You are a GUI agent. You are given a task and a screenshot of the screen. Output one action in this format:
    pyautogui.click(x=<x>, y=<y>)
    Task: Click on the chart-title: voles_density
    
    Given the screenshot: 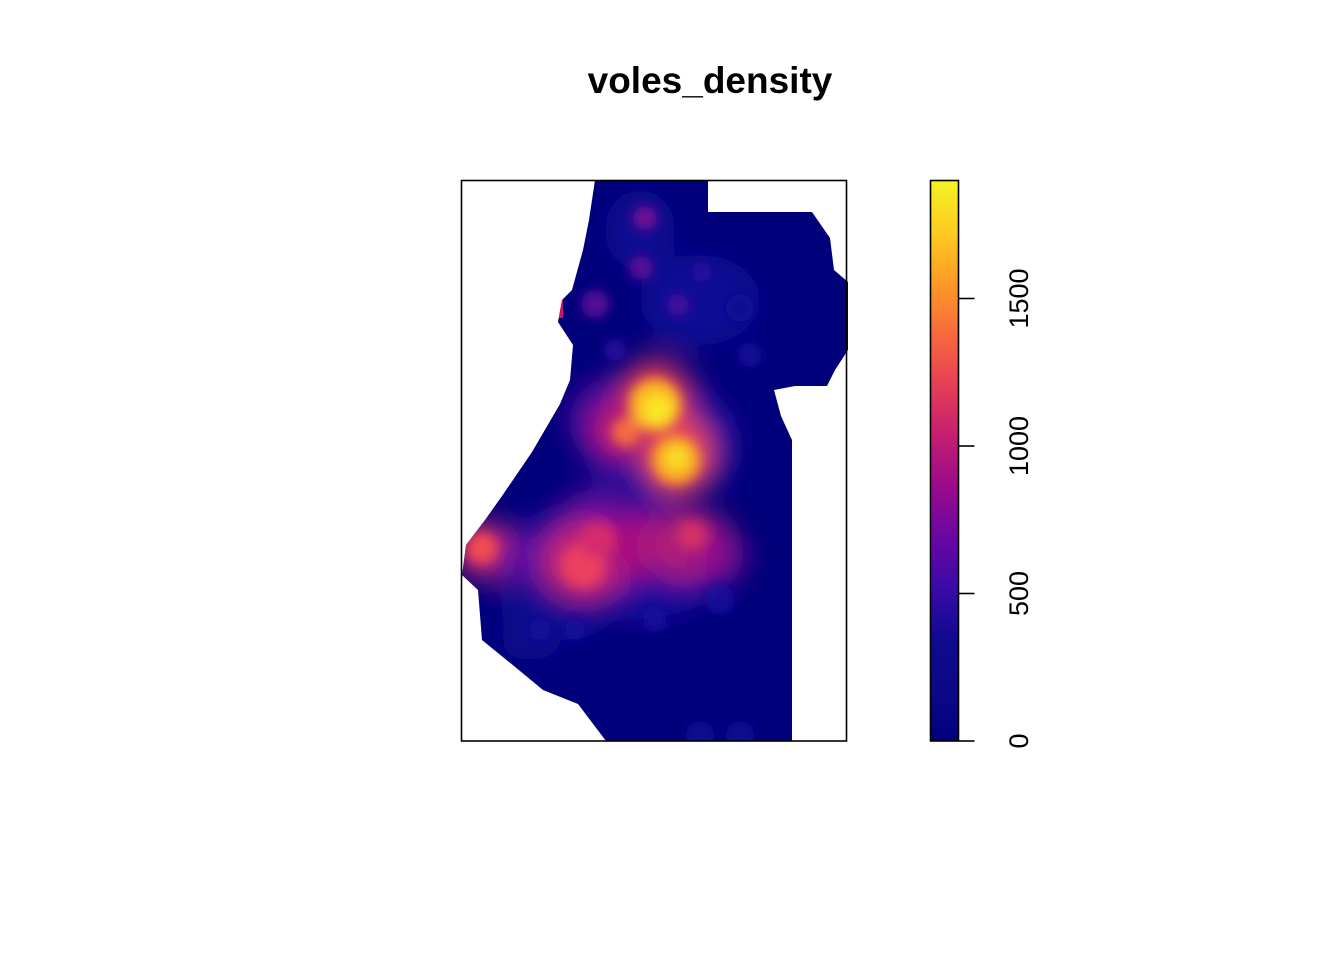 What is the action you would take?
    pyautogui.click(x=710, y=80)
    